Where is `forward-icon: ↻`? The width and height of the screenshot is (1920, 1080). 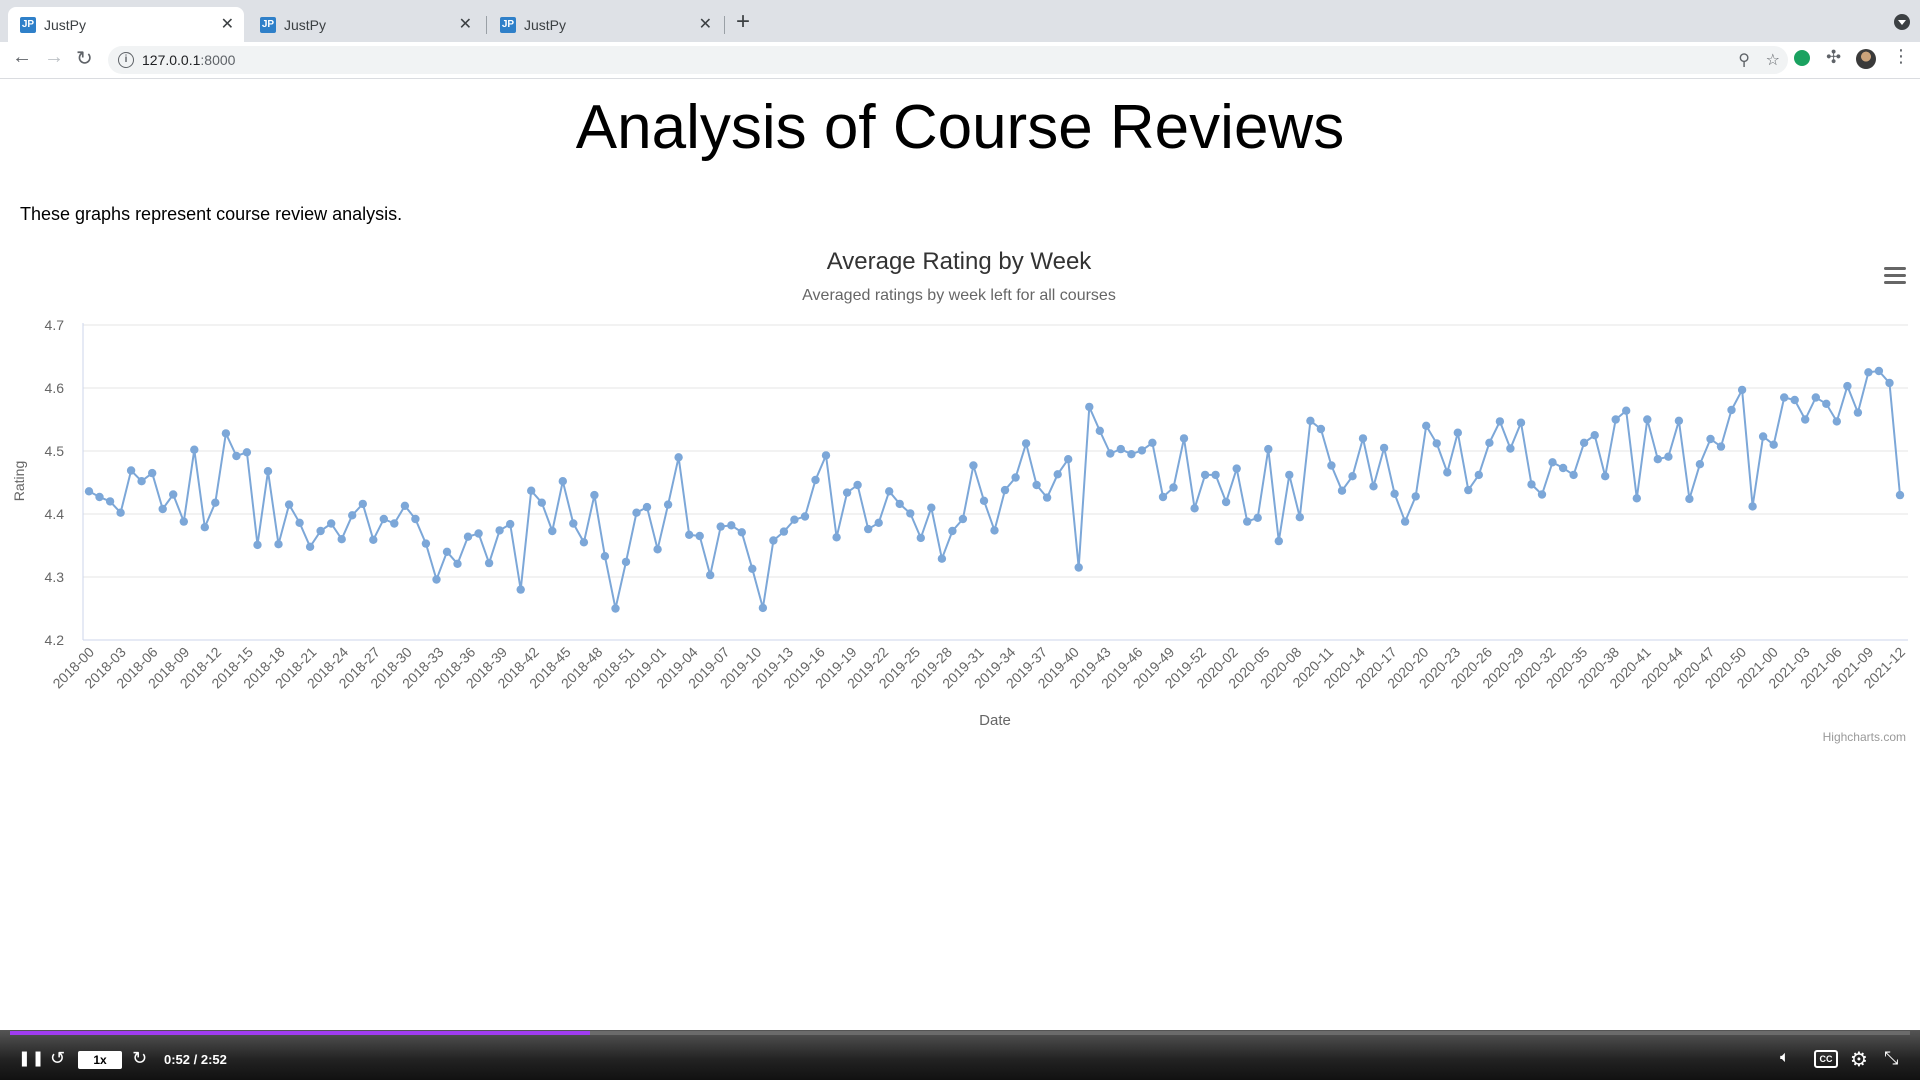 forward-icon: ↻ is located at coordinates (140, 1058).